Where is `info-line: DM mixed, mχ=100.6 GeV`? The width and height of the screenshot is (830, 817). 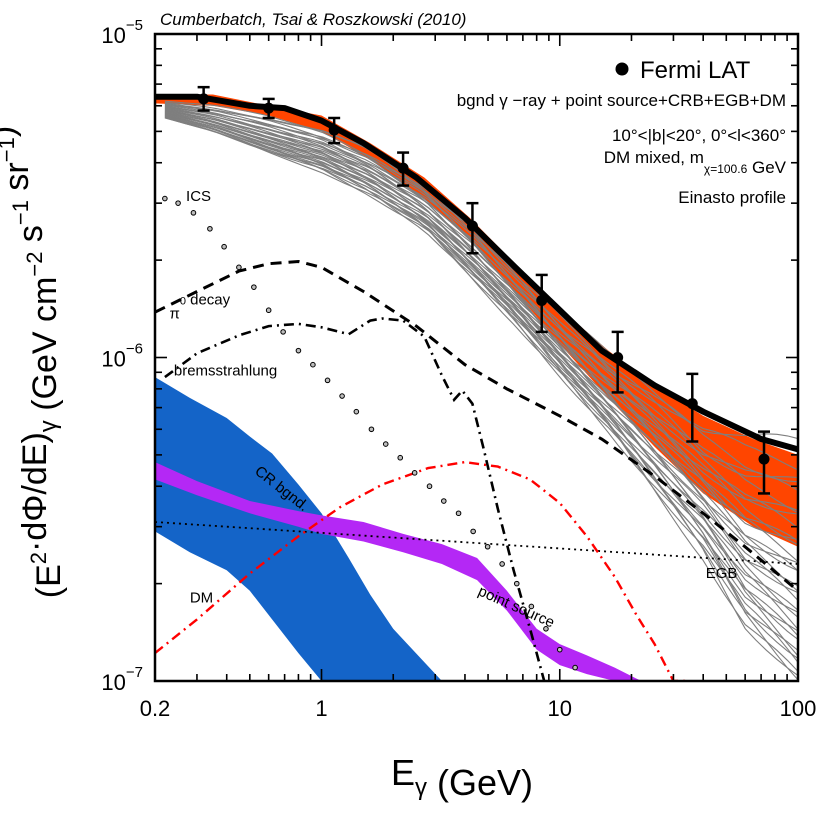 info-line: DM mixed, mχ=100.6 GeV is located at coordinates (695, 162).